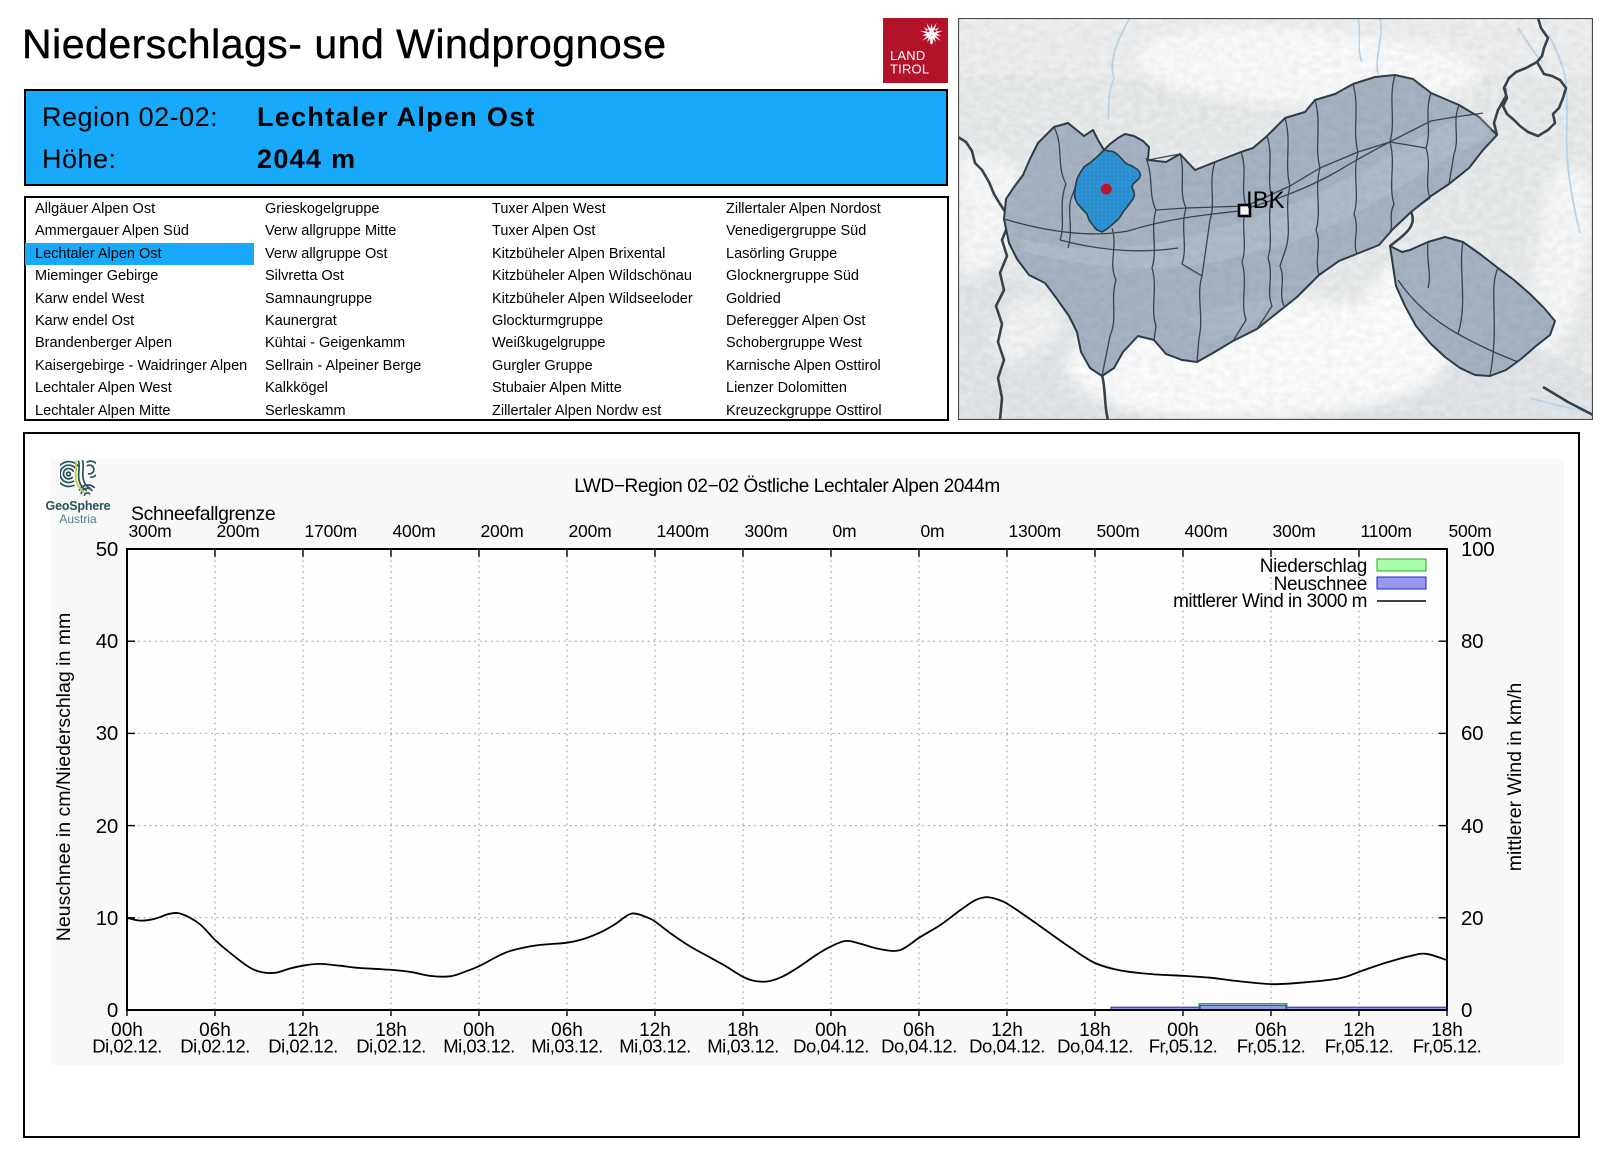 The width and height of the screenshot is (1600, 1153). I want to click on svg-text: 80, so click(1472, 641).